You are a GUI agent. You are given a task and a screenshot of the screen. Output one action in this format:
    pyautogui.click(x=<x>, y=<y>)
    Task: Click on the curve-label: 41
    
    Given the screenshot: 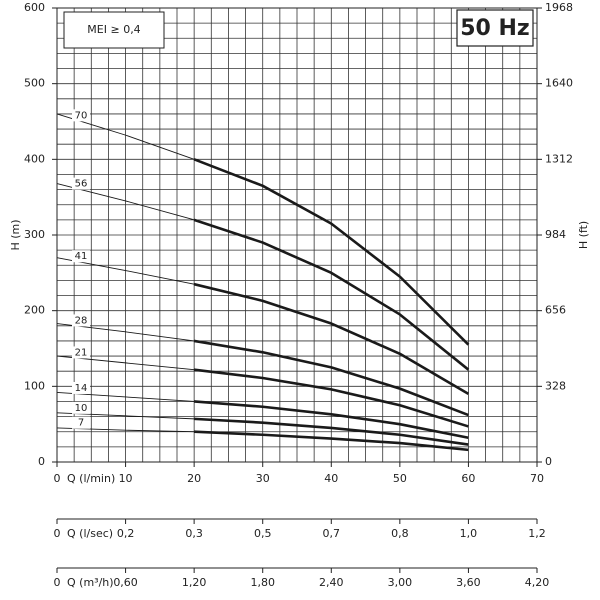 What is the action you would take?
    pyautogui.click(x=81, y=256)
    